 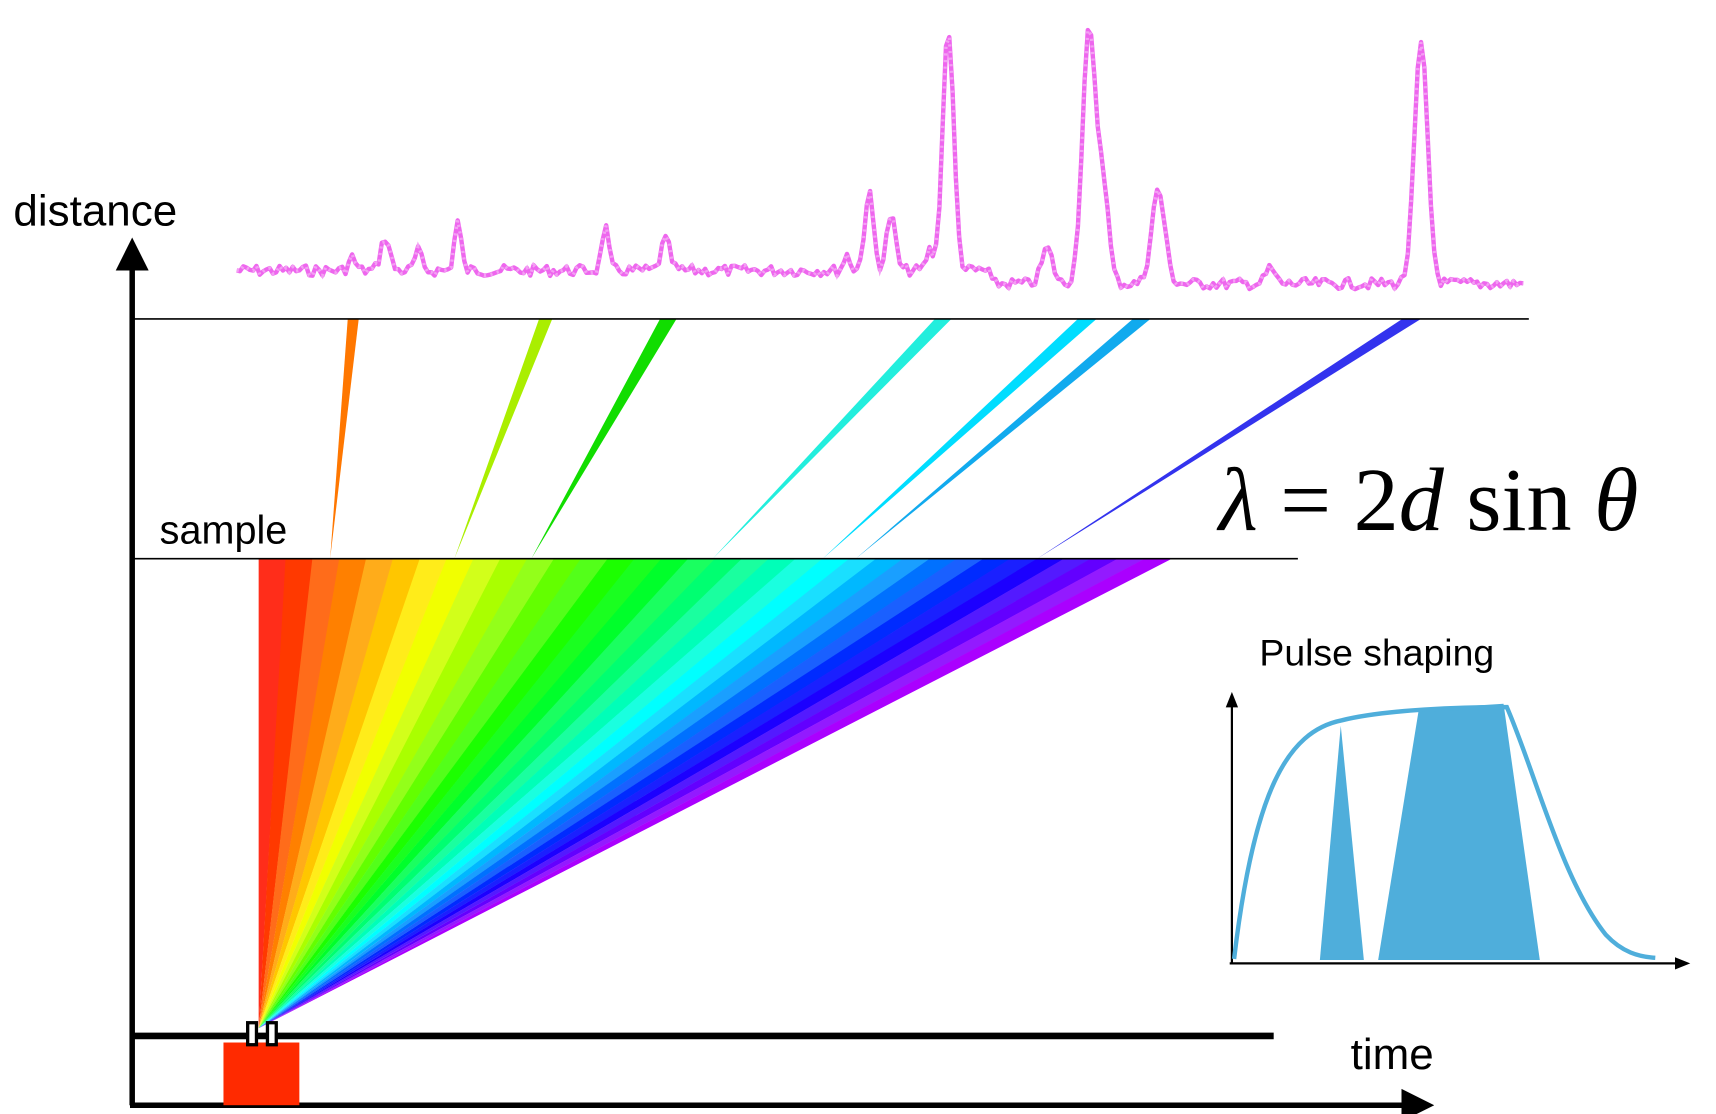 What do you see at coordinates (1519, 500) in the screenshot?
I see `formula-sin: sin` at bounding box center [1519, 500].